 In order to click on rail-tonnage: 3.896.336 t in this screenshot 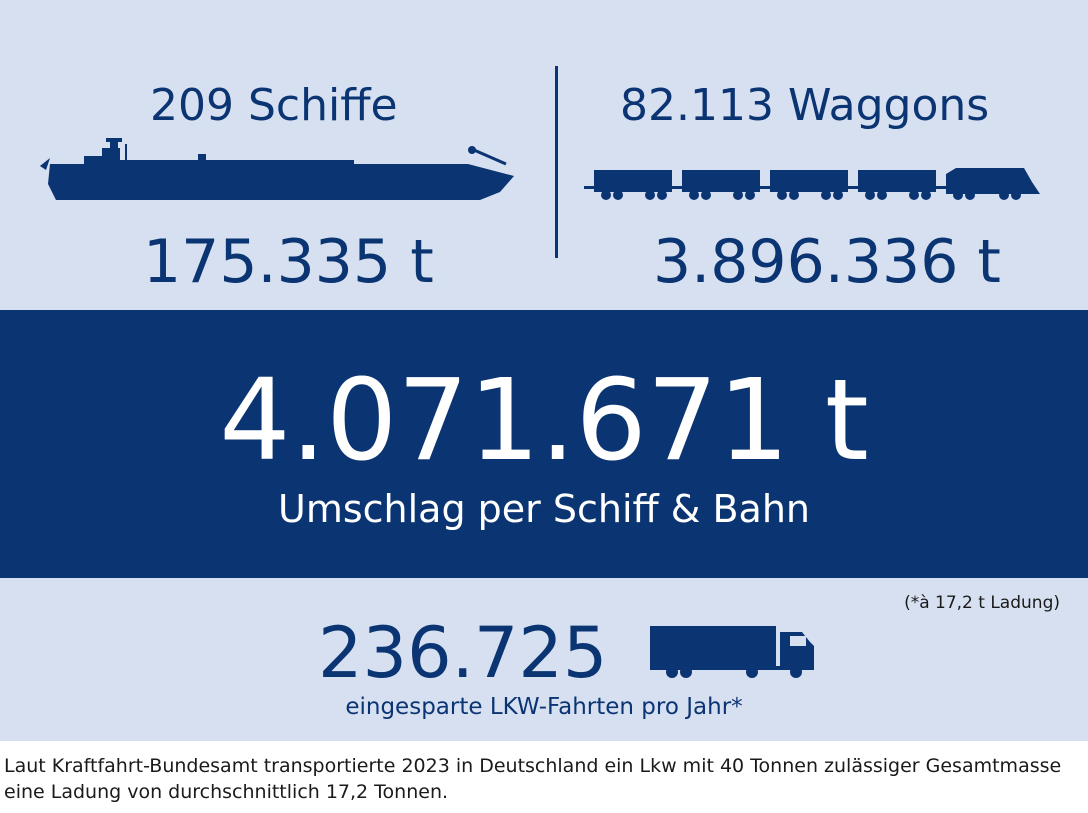, I will do `click(827, 262)`.